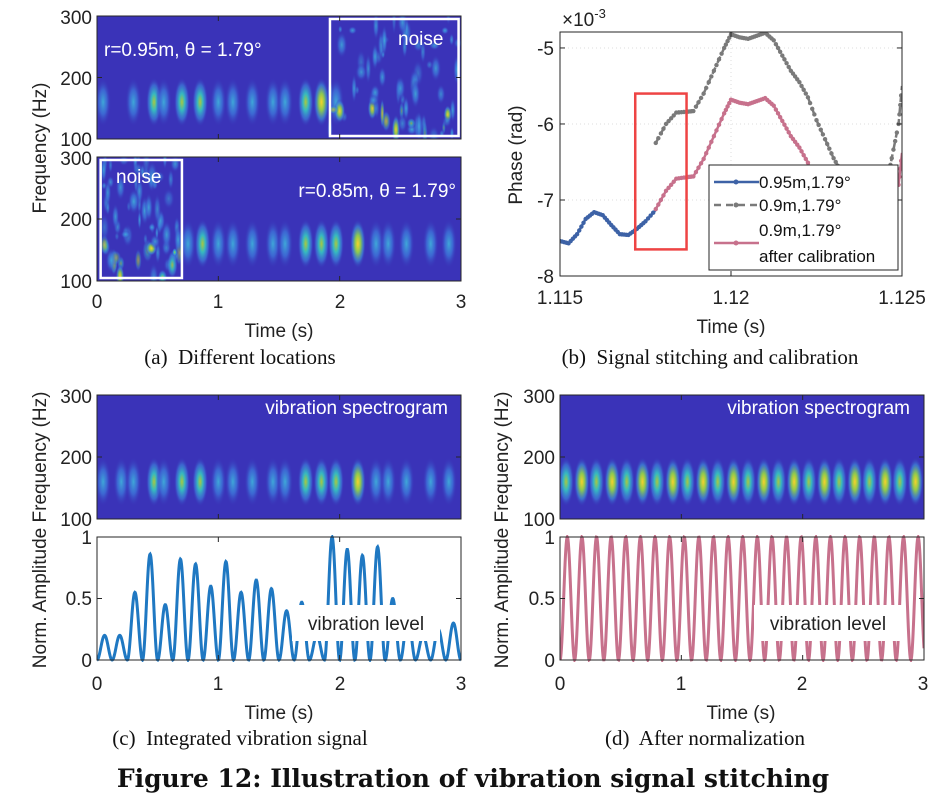 The image size is (946, 807). I want to click on xtick-c-0: 0, so click(97, 684).